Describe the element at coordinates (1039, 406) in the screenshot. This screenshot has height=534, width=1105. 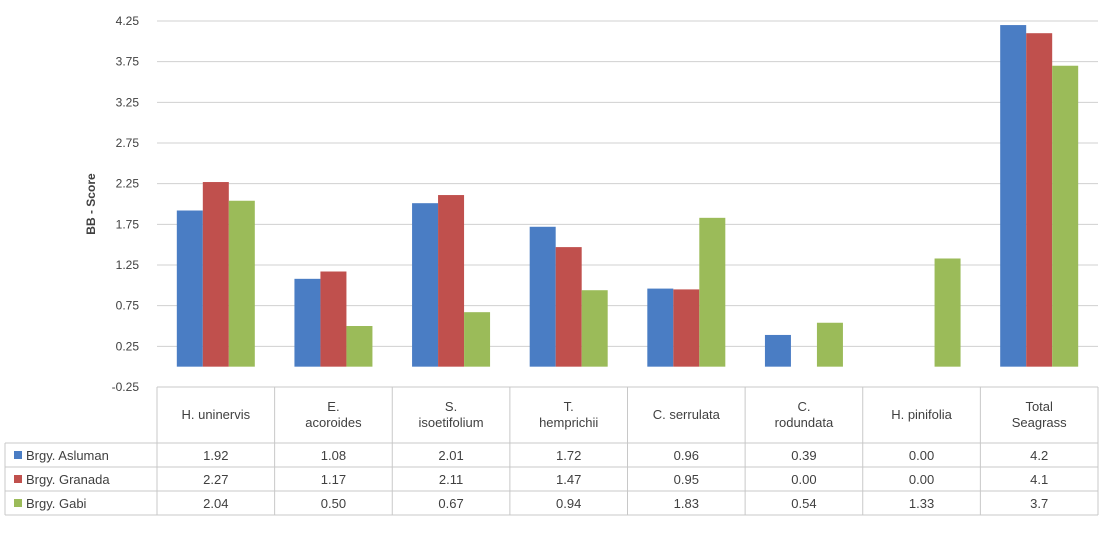
I see `category-label: Total` at that location.